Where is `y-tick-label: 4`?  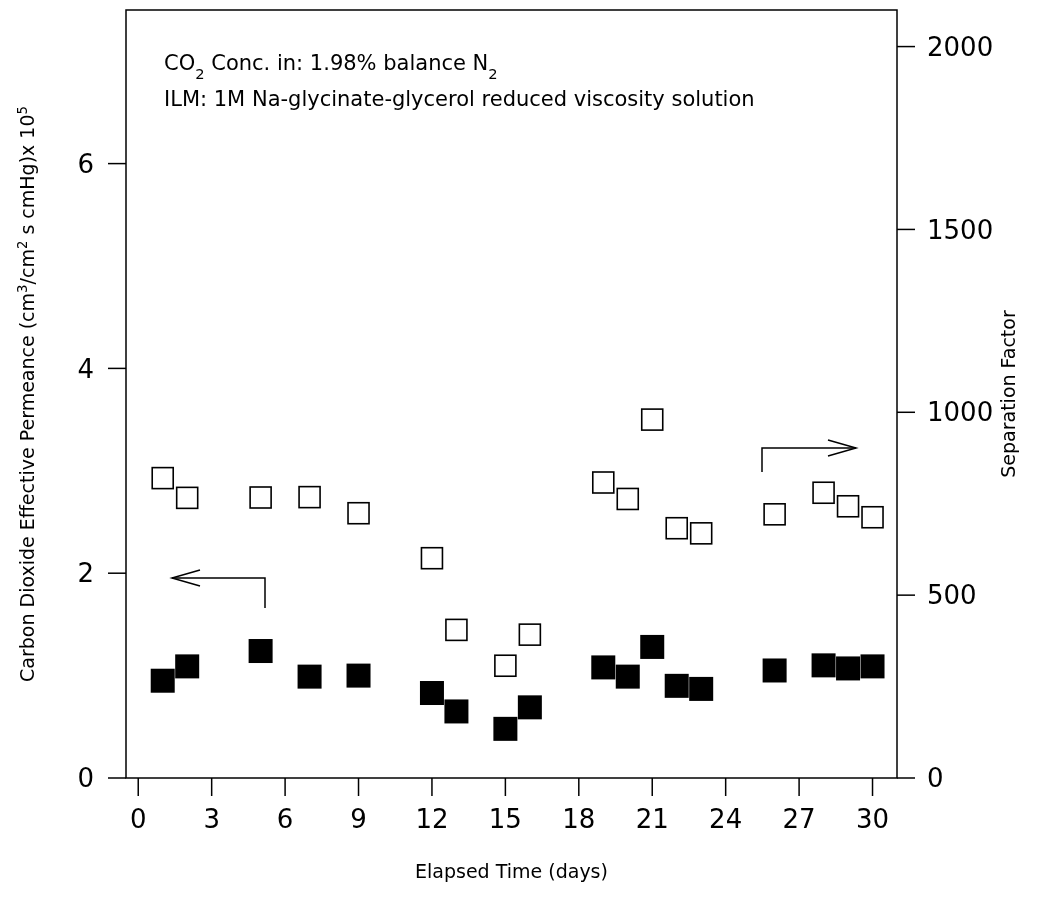 y-tick-label: 4 is located at coordinates (85, 368).